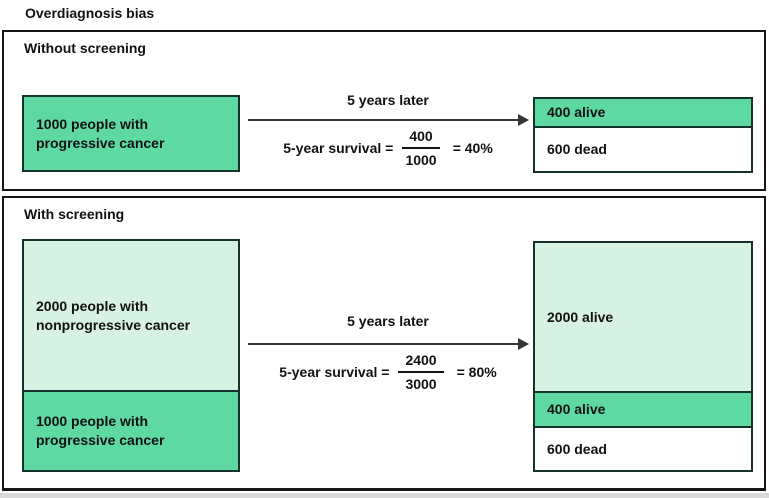  I want to click on box-section-label: 2000 people with nonprogressive cancer, so click(113, 315).